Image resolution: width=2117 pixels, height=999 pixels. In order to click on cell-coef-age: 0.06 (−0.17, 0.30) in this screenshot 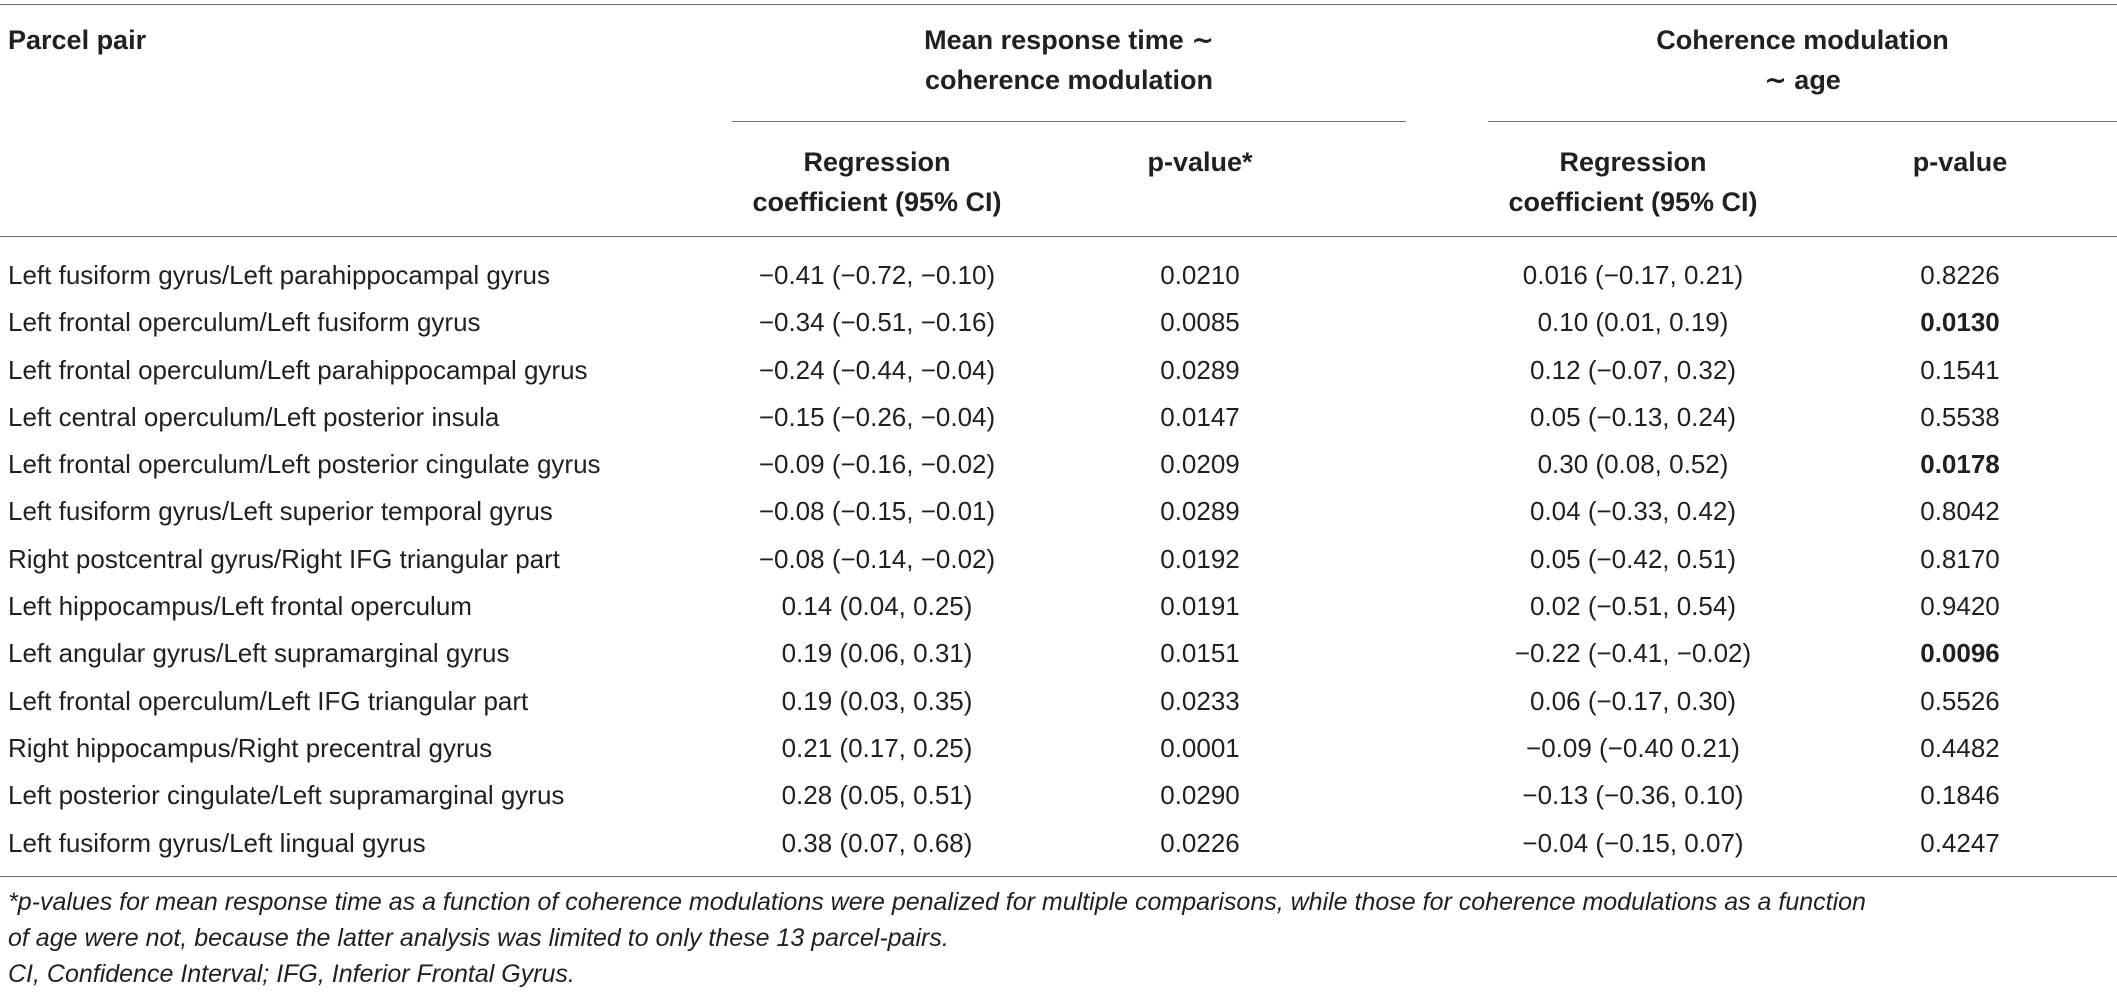, I will do `click(1633, 700)`.